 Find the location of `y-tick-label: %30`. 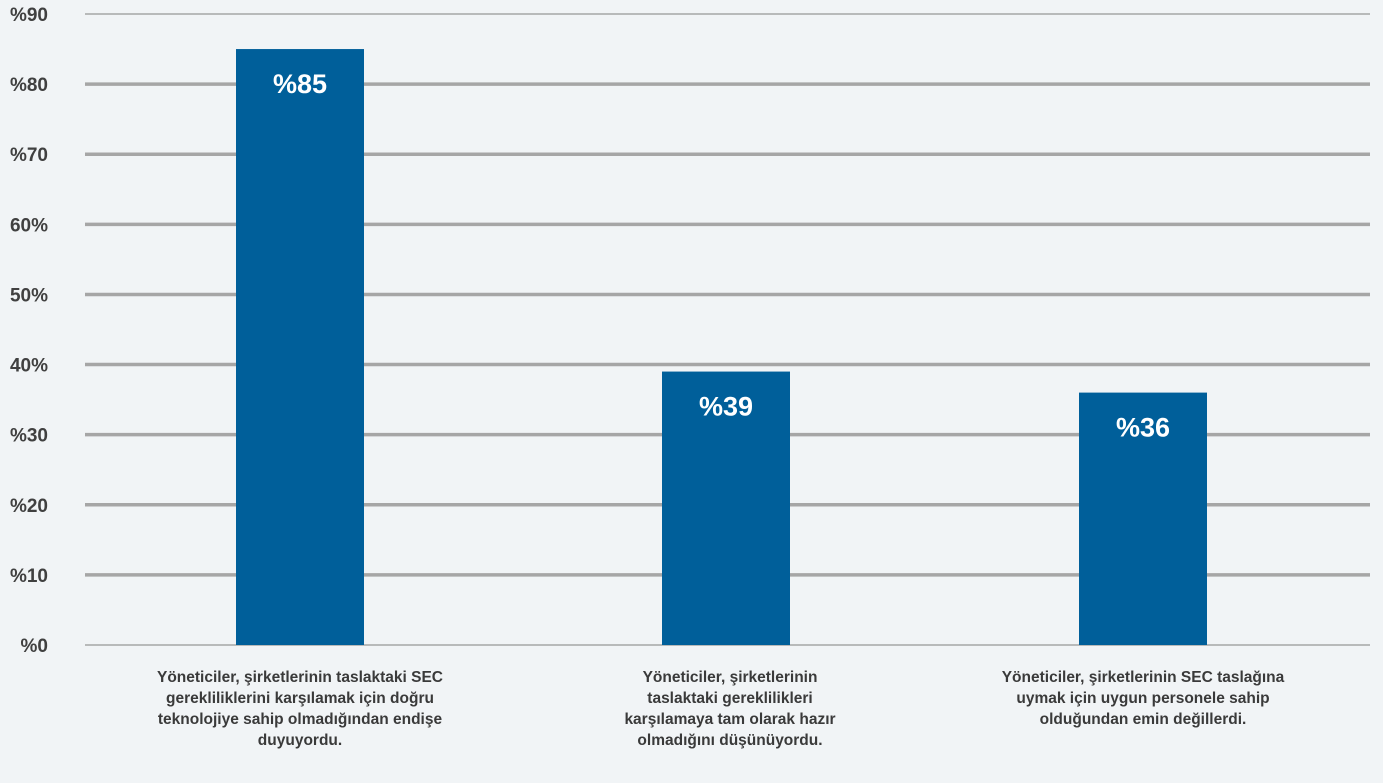

y-tick-label: %30 is located at coordinates (29, 436).